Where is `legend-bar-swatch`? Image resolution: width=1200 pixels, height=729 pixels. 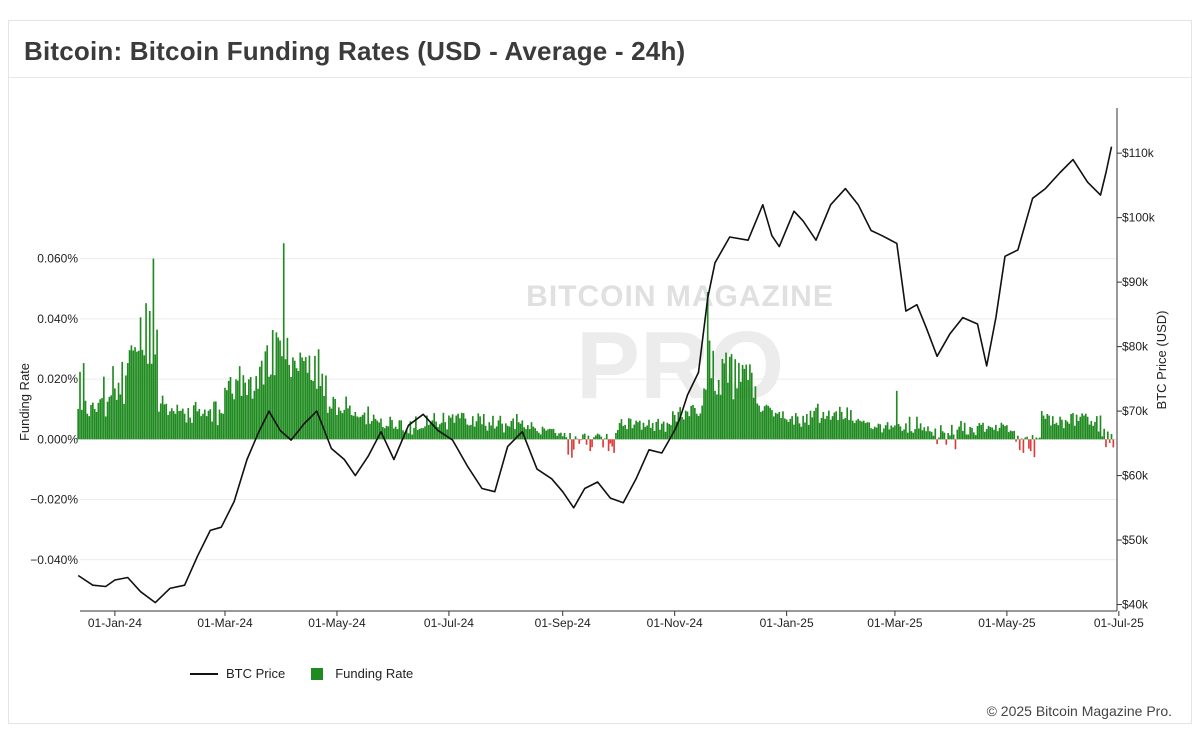
legend-bar-swatch is located at coordinates (317, 673).